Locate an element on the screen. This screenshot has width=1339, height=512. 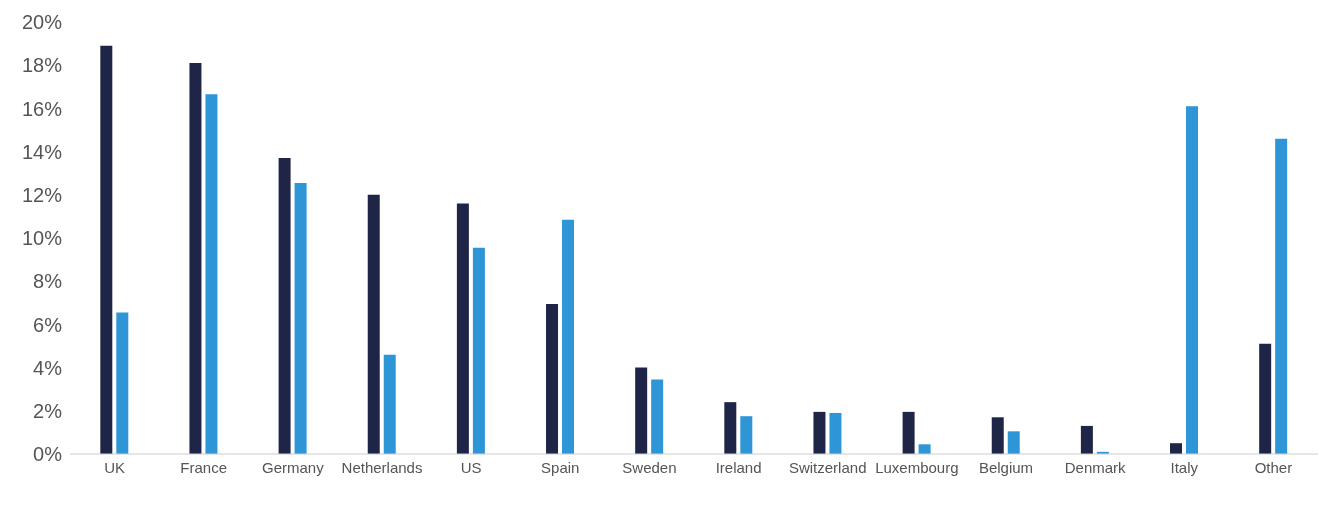
x-tick-label: Other is located at coordinates (1273, 467).